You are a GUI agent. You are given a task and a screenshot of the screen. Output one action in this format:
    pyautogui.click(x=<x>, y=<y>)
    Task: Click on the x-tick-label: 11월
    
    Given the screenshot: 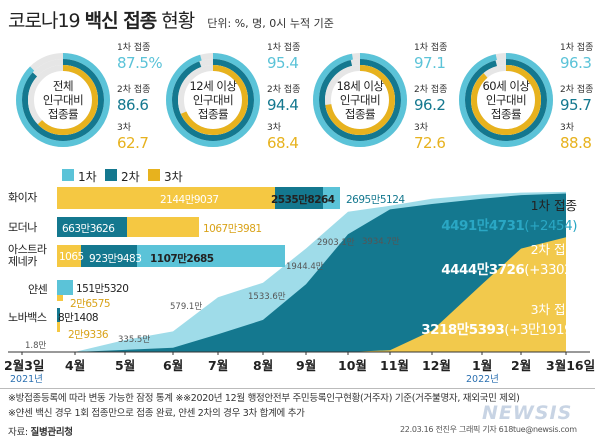 What is the action you would take?
    pyautogui.click(x=394, y=365)
    